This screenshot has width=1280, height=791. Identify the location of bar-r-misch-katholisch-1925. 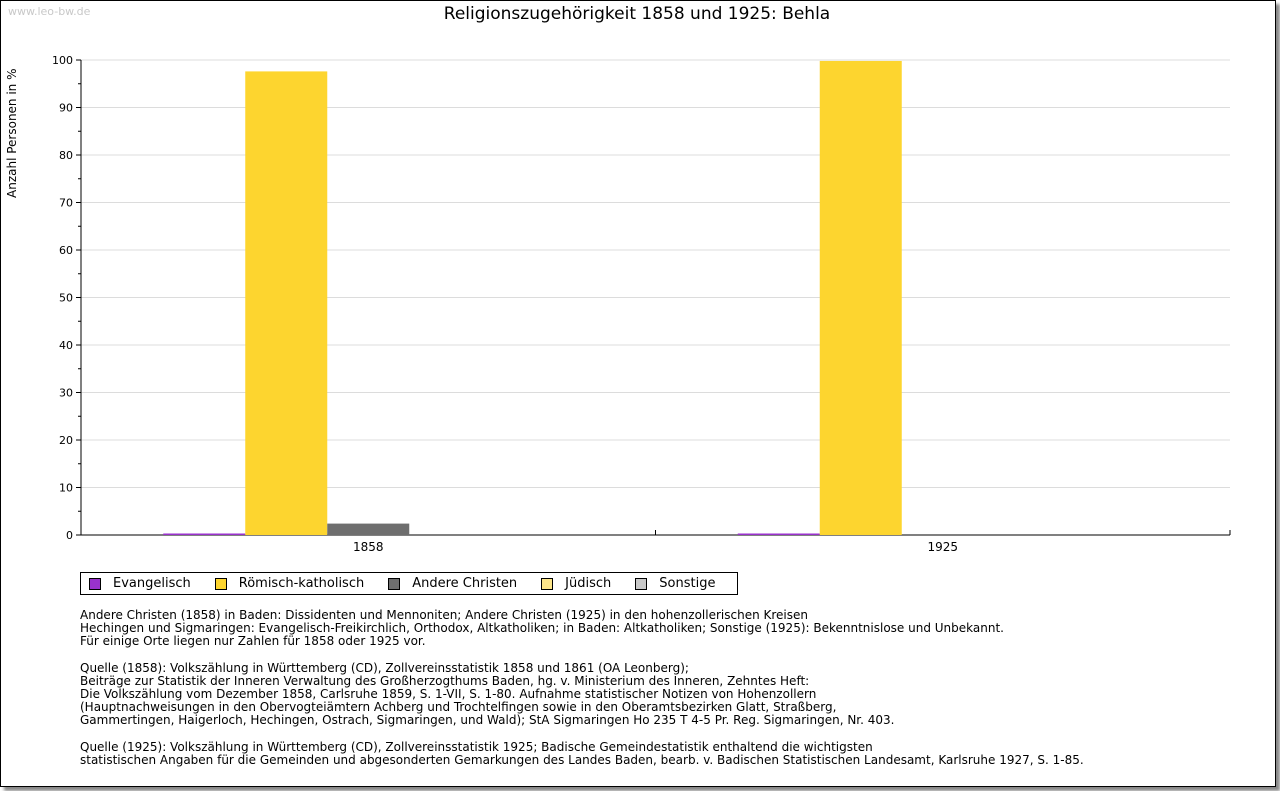
(860, 297).